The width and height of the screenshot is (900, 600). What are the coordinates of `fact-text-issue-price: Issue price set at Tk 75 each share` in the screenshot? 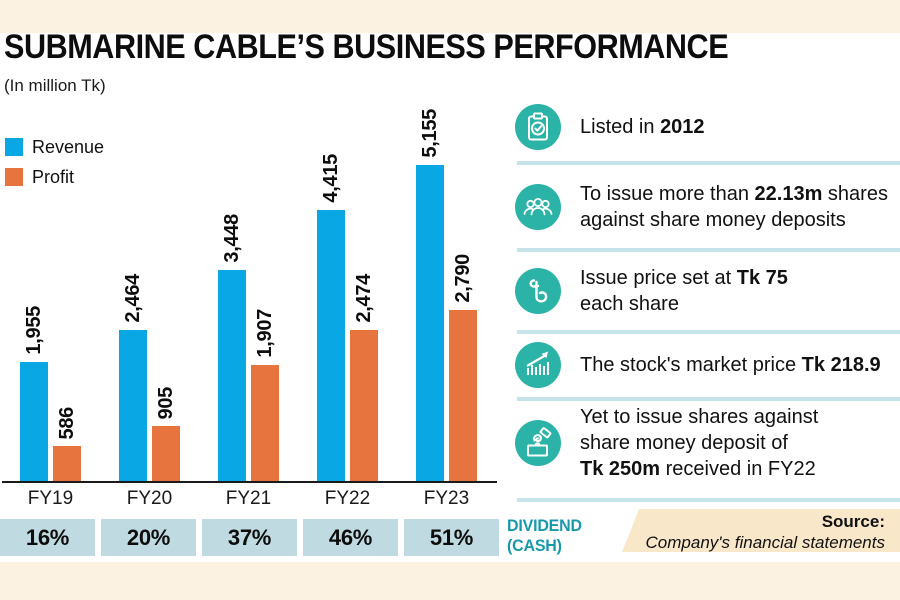 It's located at (684, 291).